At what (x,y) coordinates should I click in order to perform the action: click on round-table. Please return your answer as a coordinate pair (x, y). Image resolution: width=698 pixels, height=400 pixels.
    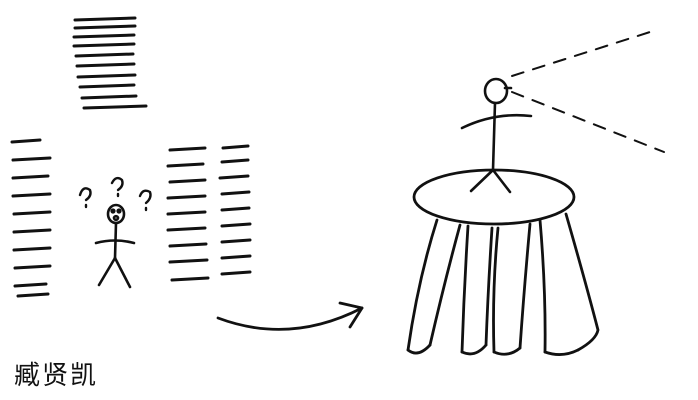
    Looking at the image, I should click on (503, 262).